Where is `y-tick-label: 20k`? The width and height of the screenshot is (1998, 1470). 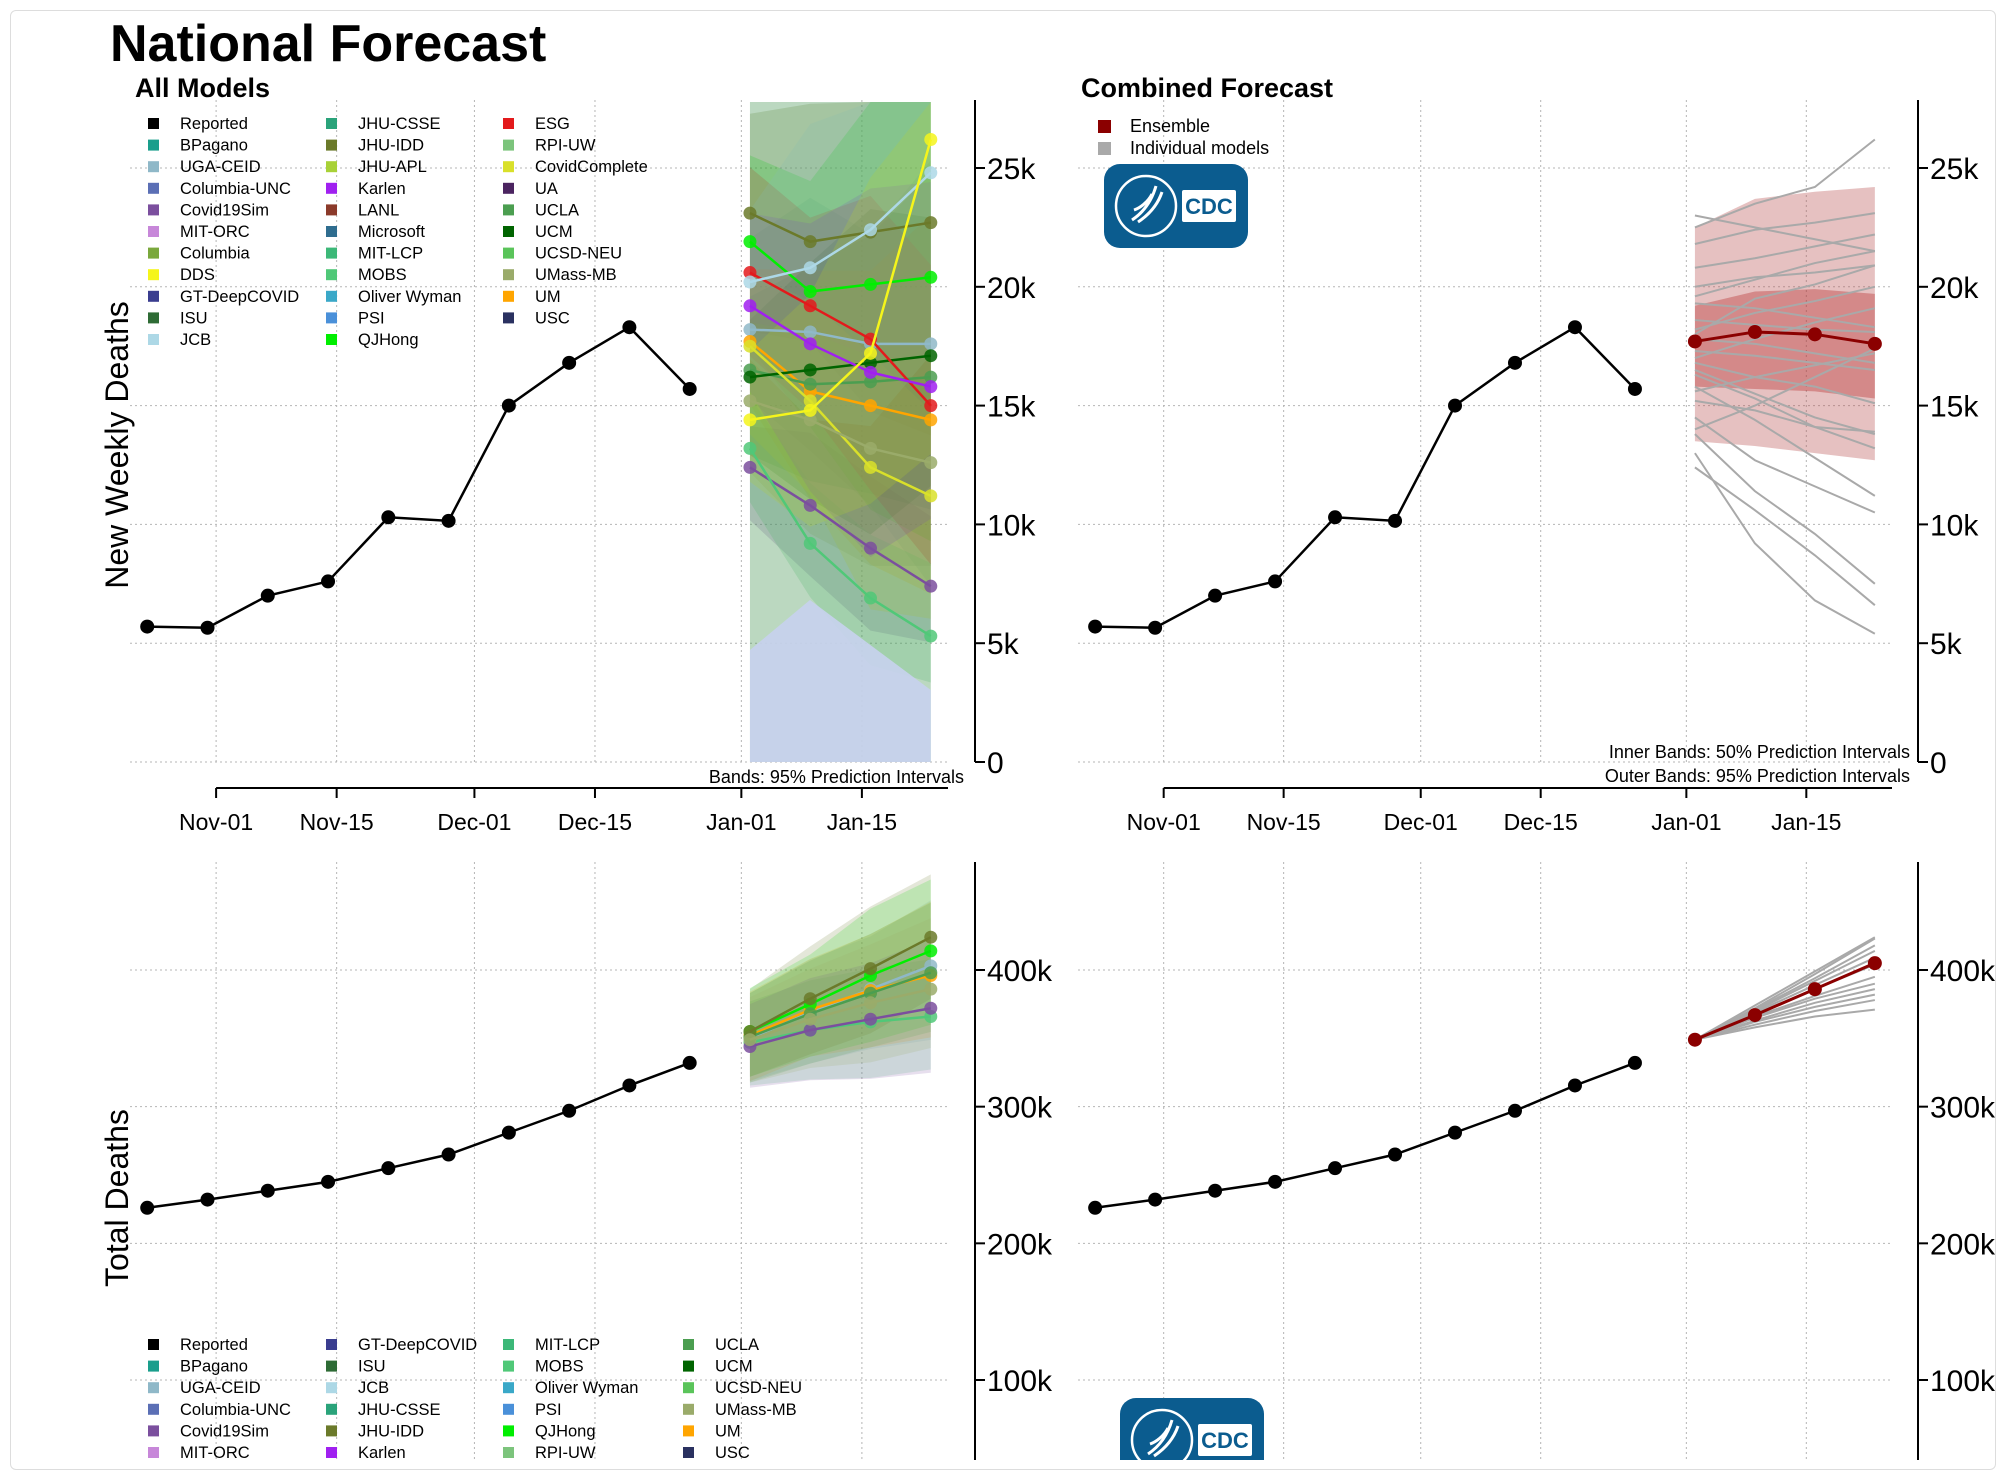 y-tick-label: 20k is located at coordinates (1011, 288).